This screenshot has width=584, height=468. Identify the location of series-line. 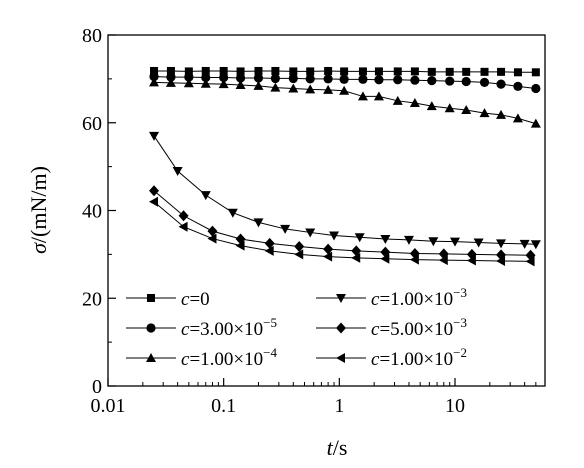
(342, 223).